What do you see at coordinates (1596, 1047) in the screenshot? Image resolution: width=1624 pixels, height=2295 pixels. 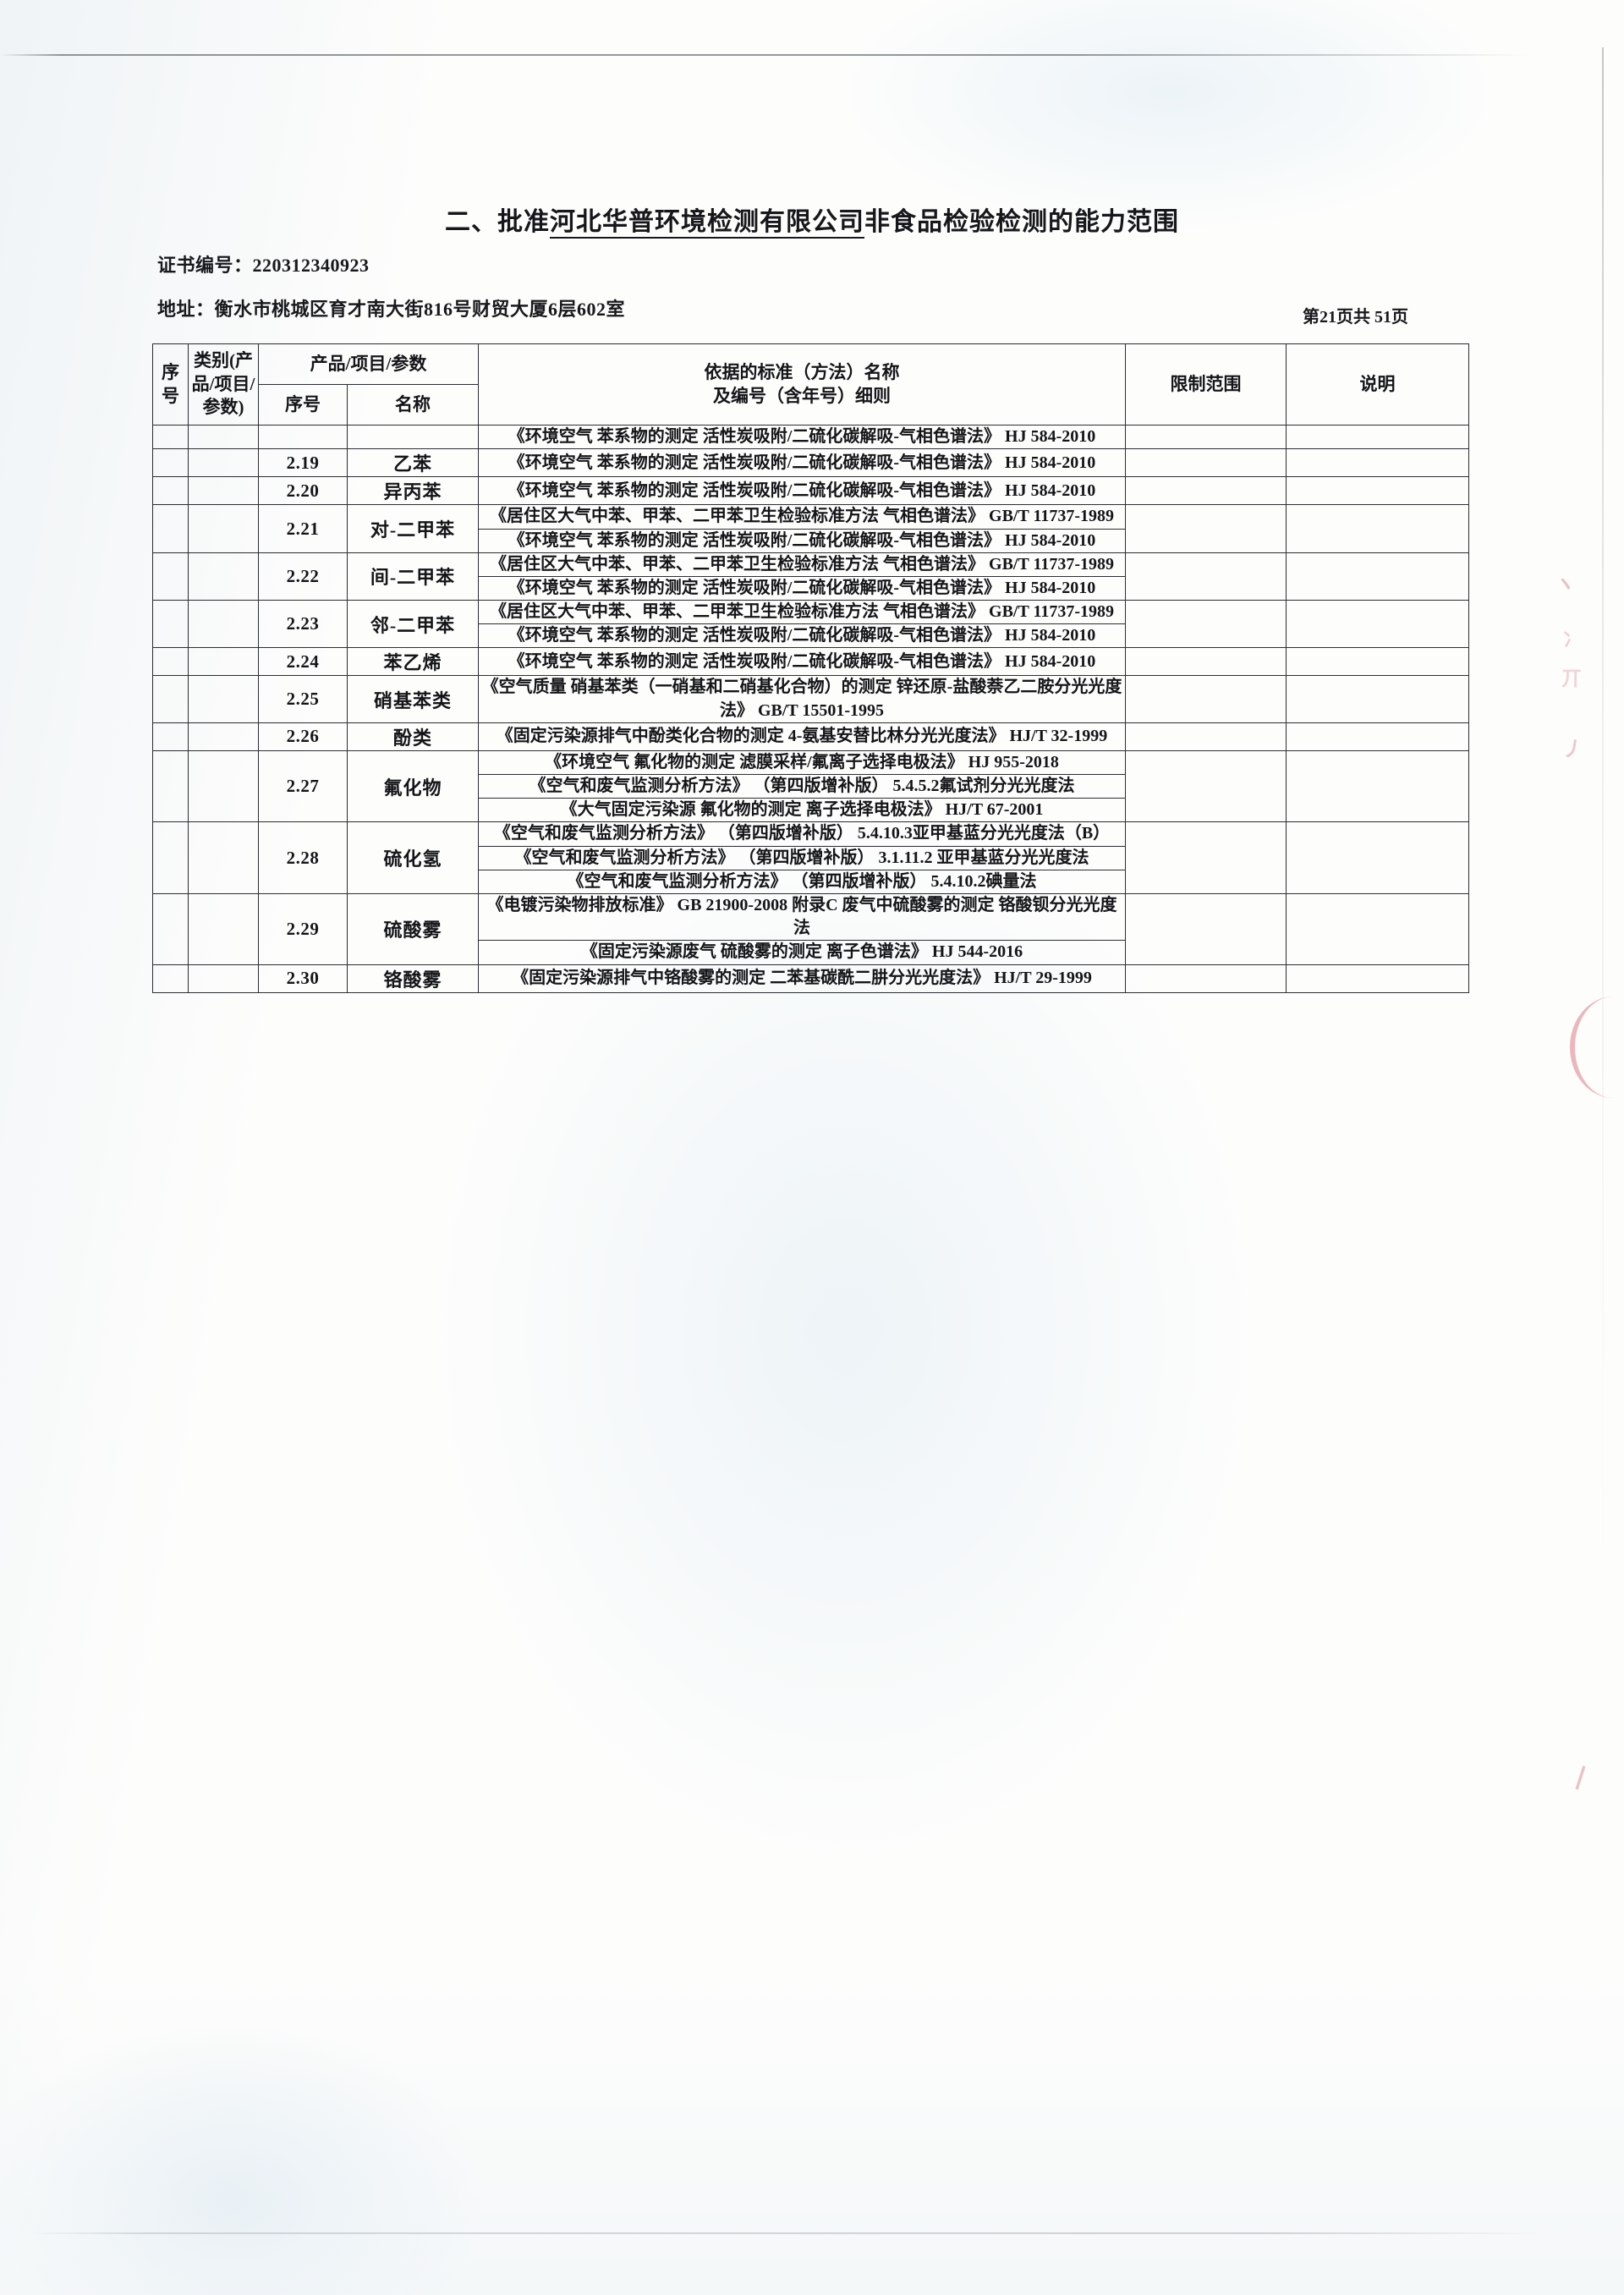 I see `red-seal-arc-icon` at bounding box center [1596, 1047].